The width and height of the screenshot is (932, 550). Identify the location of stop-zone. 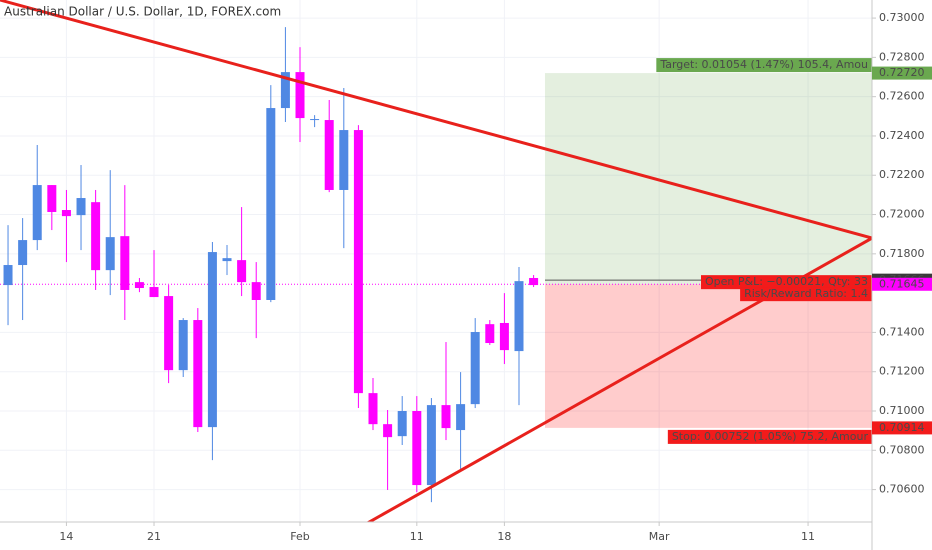
(708, 356).